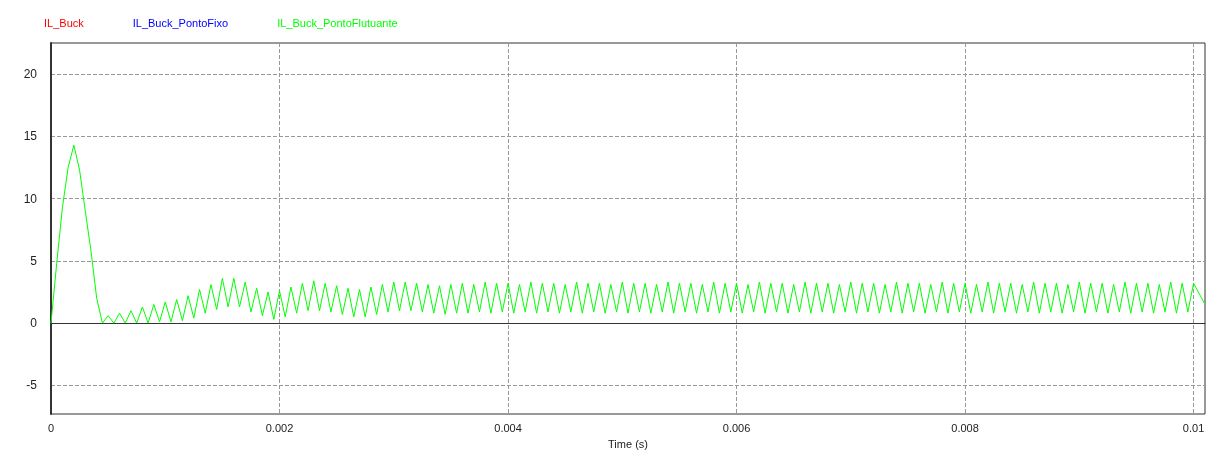  I want to click on x-tick-label: 0.01, so click(1193, 427).